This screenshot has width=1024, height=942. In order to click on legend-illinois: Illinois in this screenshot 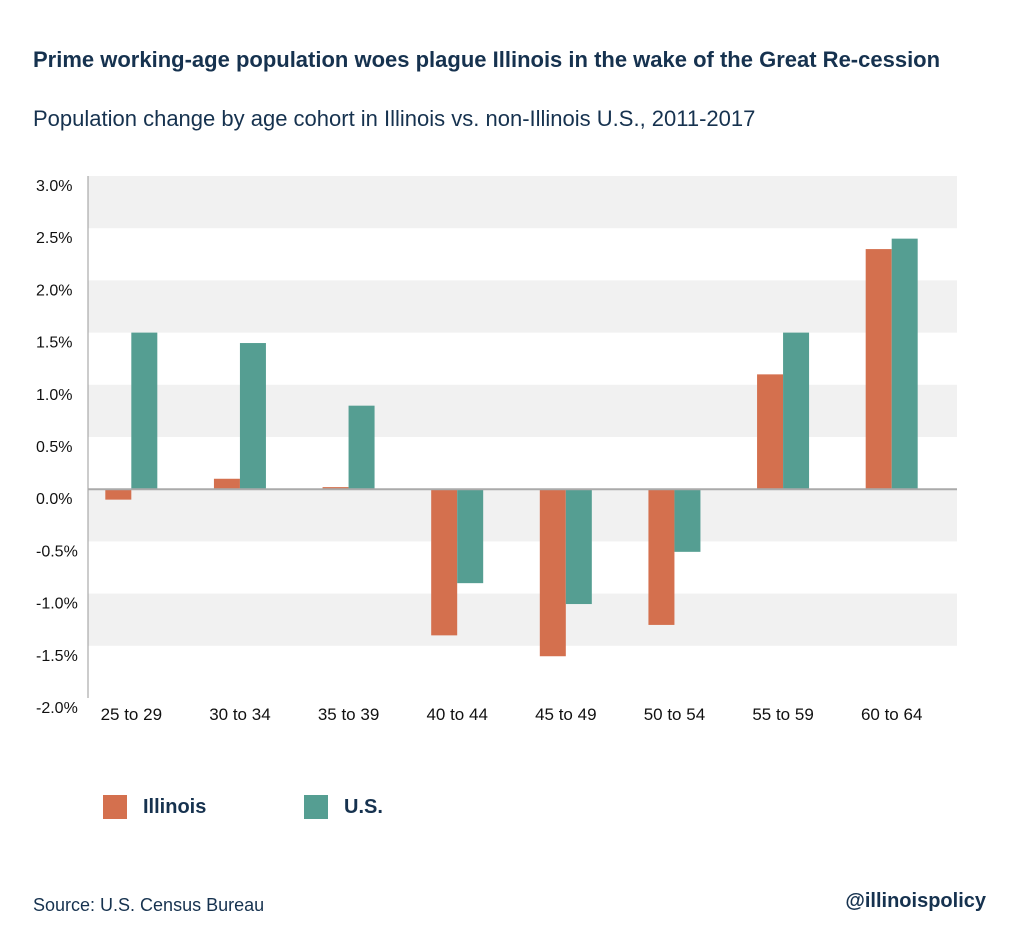, I will do `click(154, 807)`.